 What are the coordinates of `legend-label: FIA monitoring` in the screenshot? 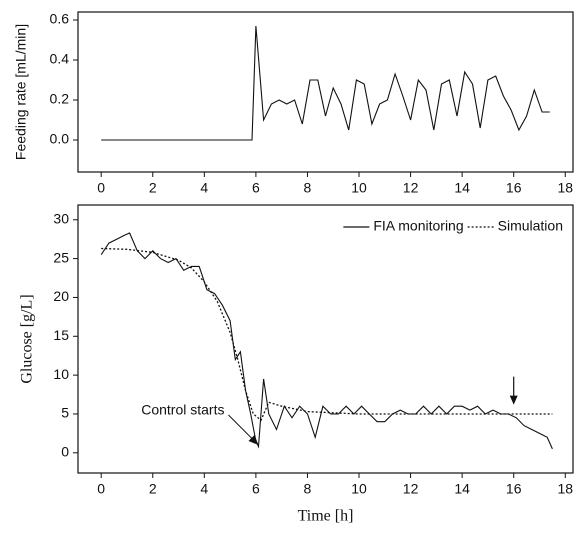 It's located at (418, 226).